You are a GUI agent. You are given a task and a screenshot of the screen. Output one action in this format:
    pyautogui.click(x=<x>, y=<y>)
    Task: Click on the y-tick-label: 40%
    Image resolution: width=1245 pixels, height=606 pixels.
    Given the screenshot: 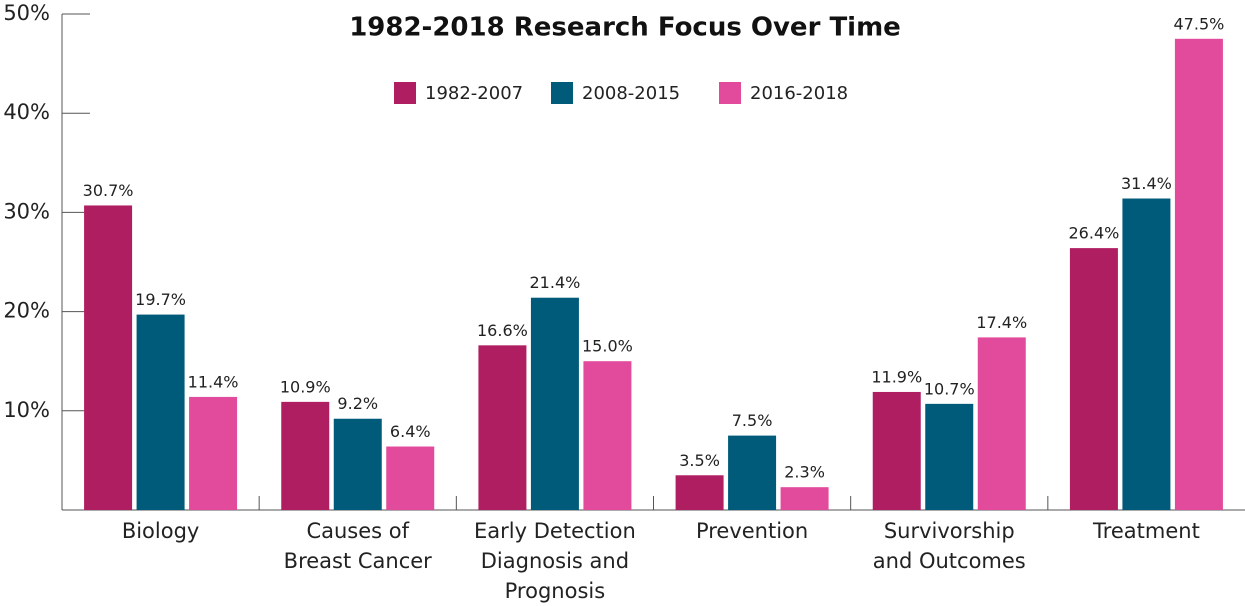 What is the action you would take?
    pyautogui.click(x=26, y=112)
    